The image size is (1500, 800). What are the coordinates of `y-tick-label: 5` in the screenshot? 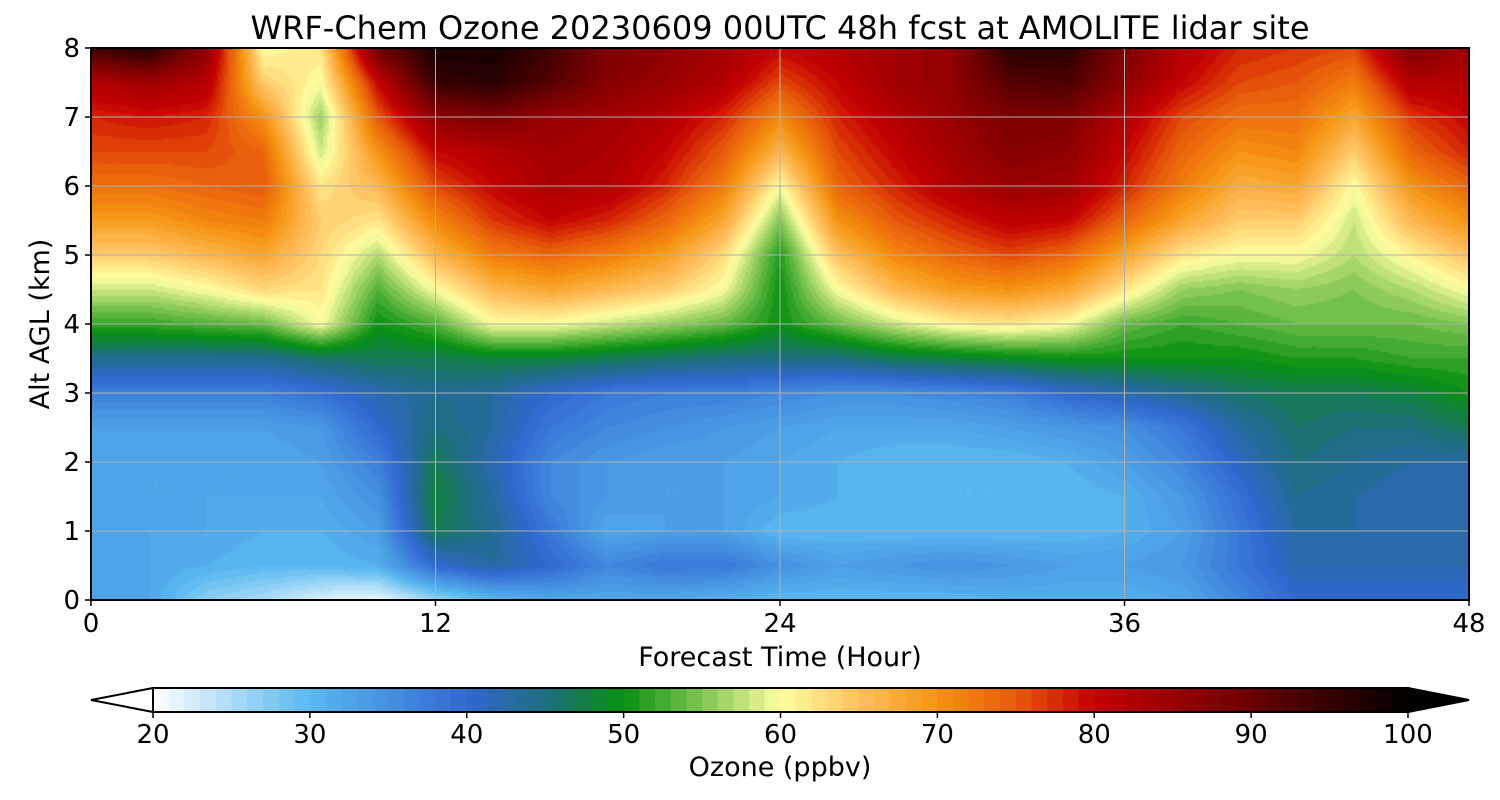 It's located at (71, 256).